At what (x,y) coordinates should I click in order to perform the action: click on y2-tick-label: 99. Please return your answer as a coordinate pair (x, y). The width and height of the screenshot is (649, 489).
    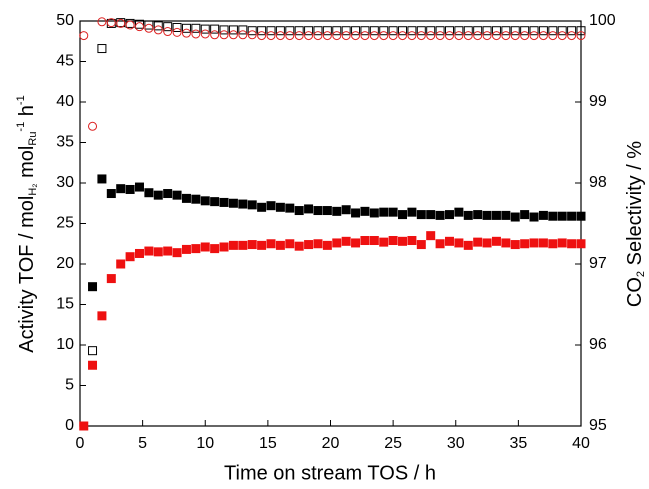
    Looking at the image, I should click on (598, 101).